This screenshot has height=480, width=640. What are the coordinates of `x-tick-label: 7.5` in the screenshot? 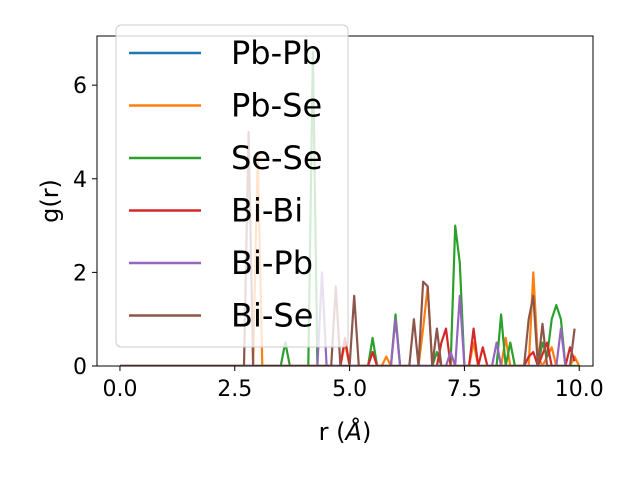 It's located at (464, 389).